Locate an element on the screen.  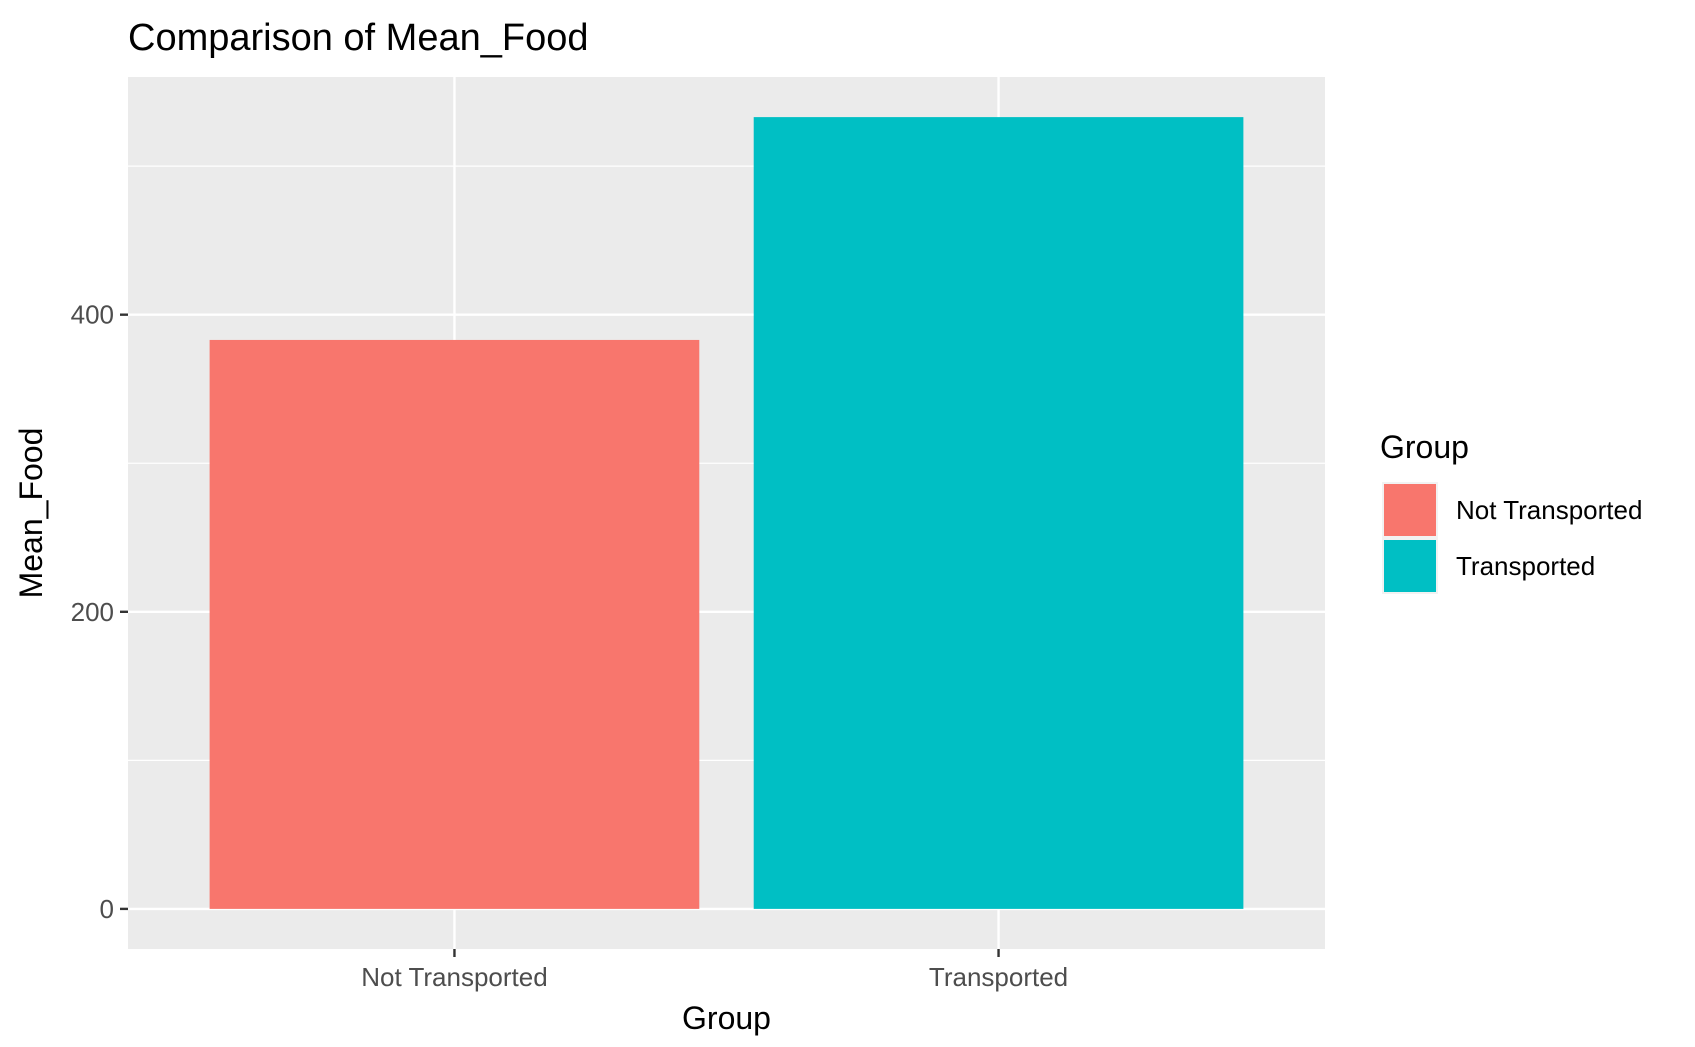
x-tick-label: Transported is located at coordinates (998, 977).